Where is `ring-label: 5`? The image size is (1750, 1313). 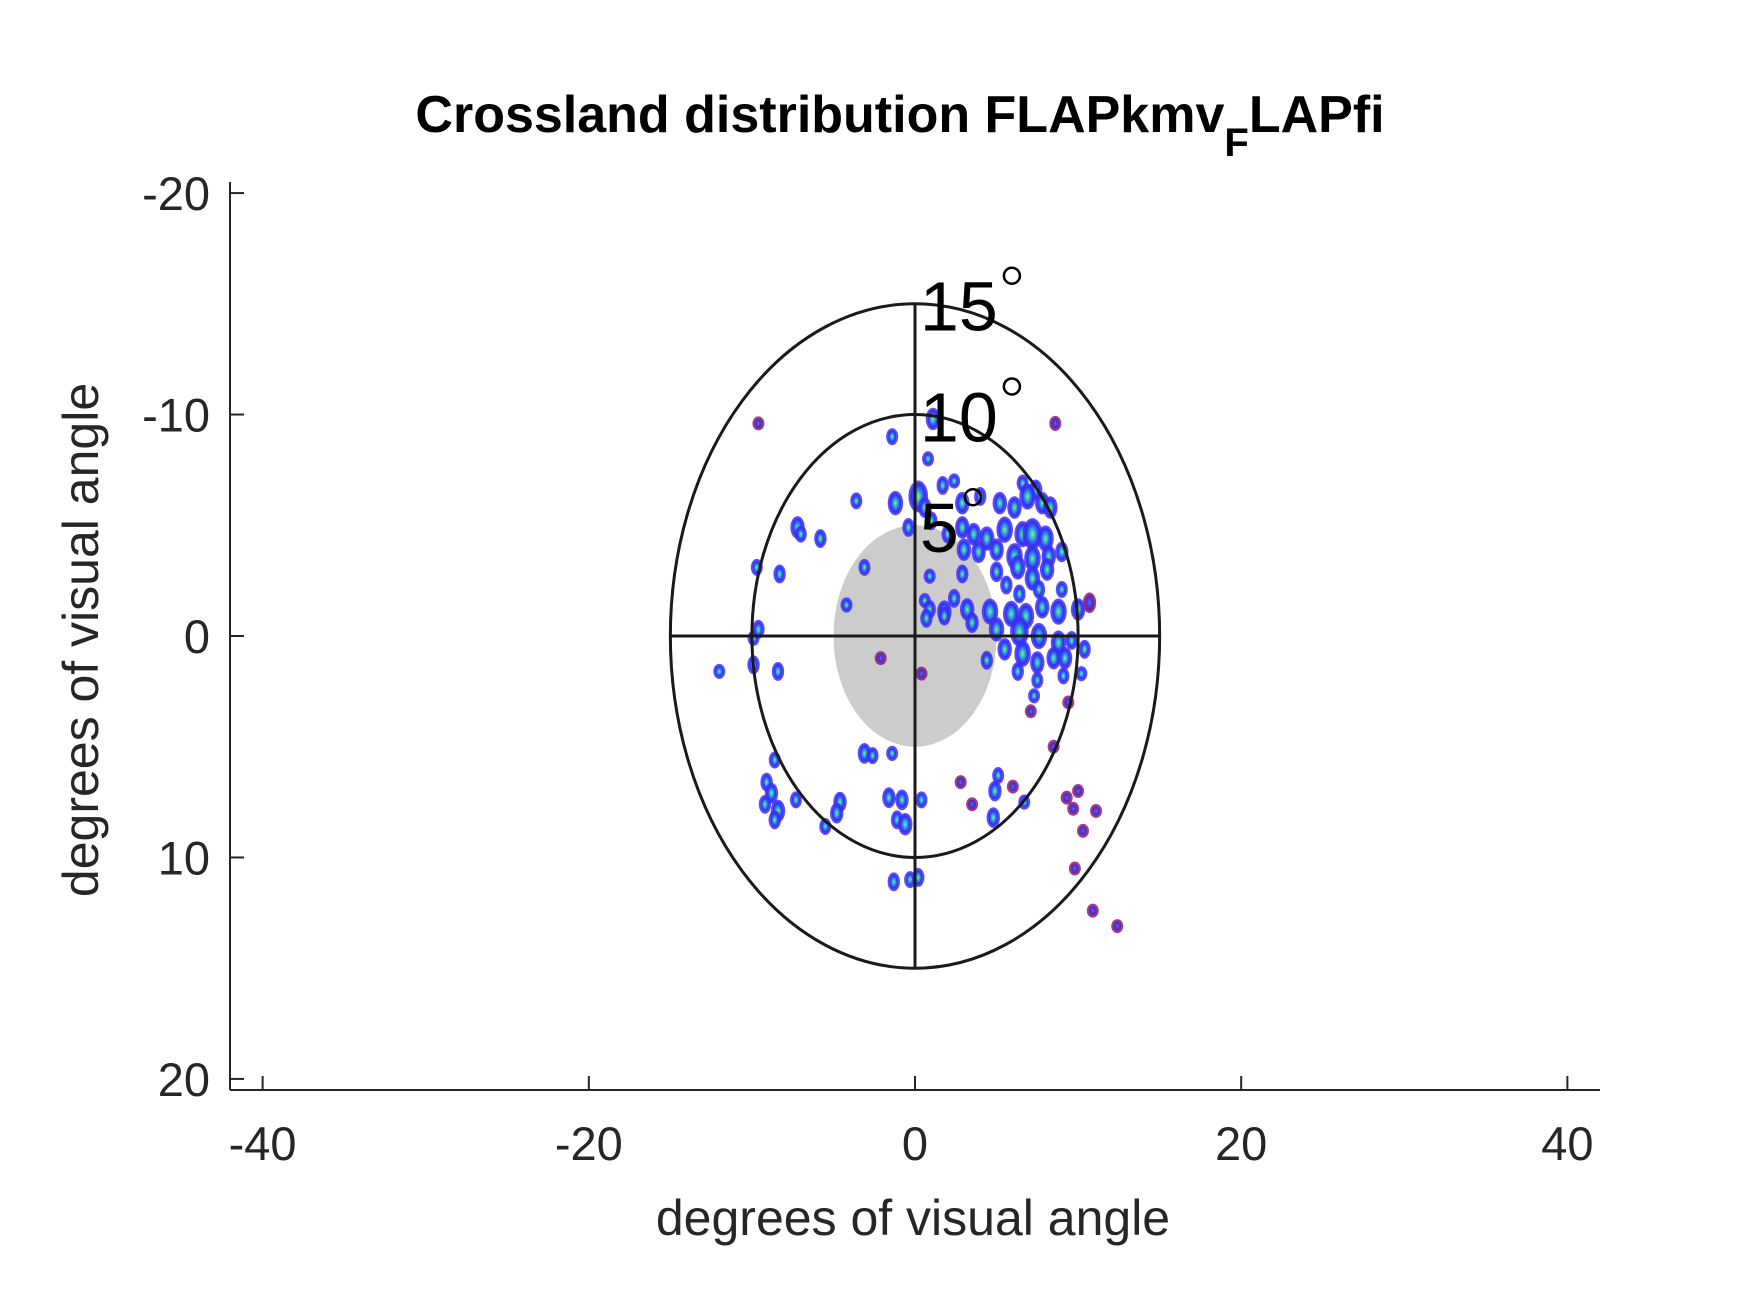
ring-label: 5 is located at coordinates (939, 528).